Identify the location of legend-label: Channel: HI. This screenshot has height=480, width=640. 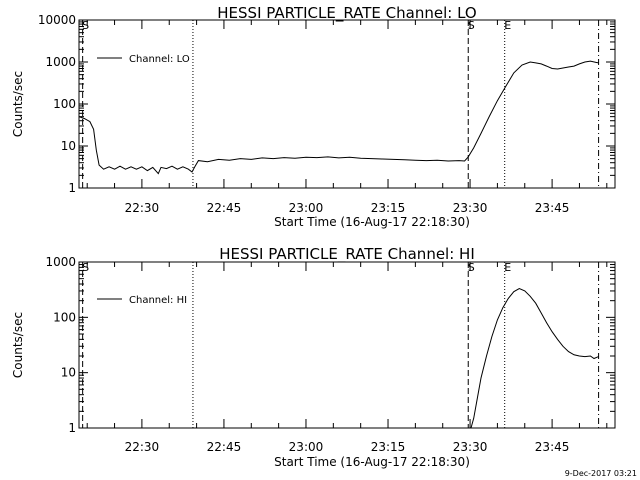
(158, 300).